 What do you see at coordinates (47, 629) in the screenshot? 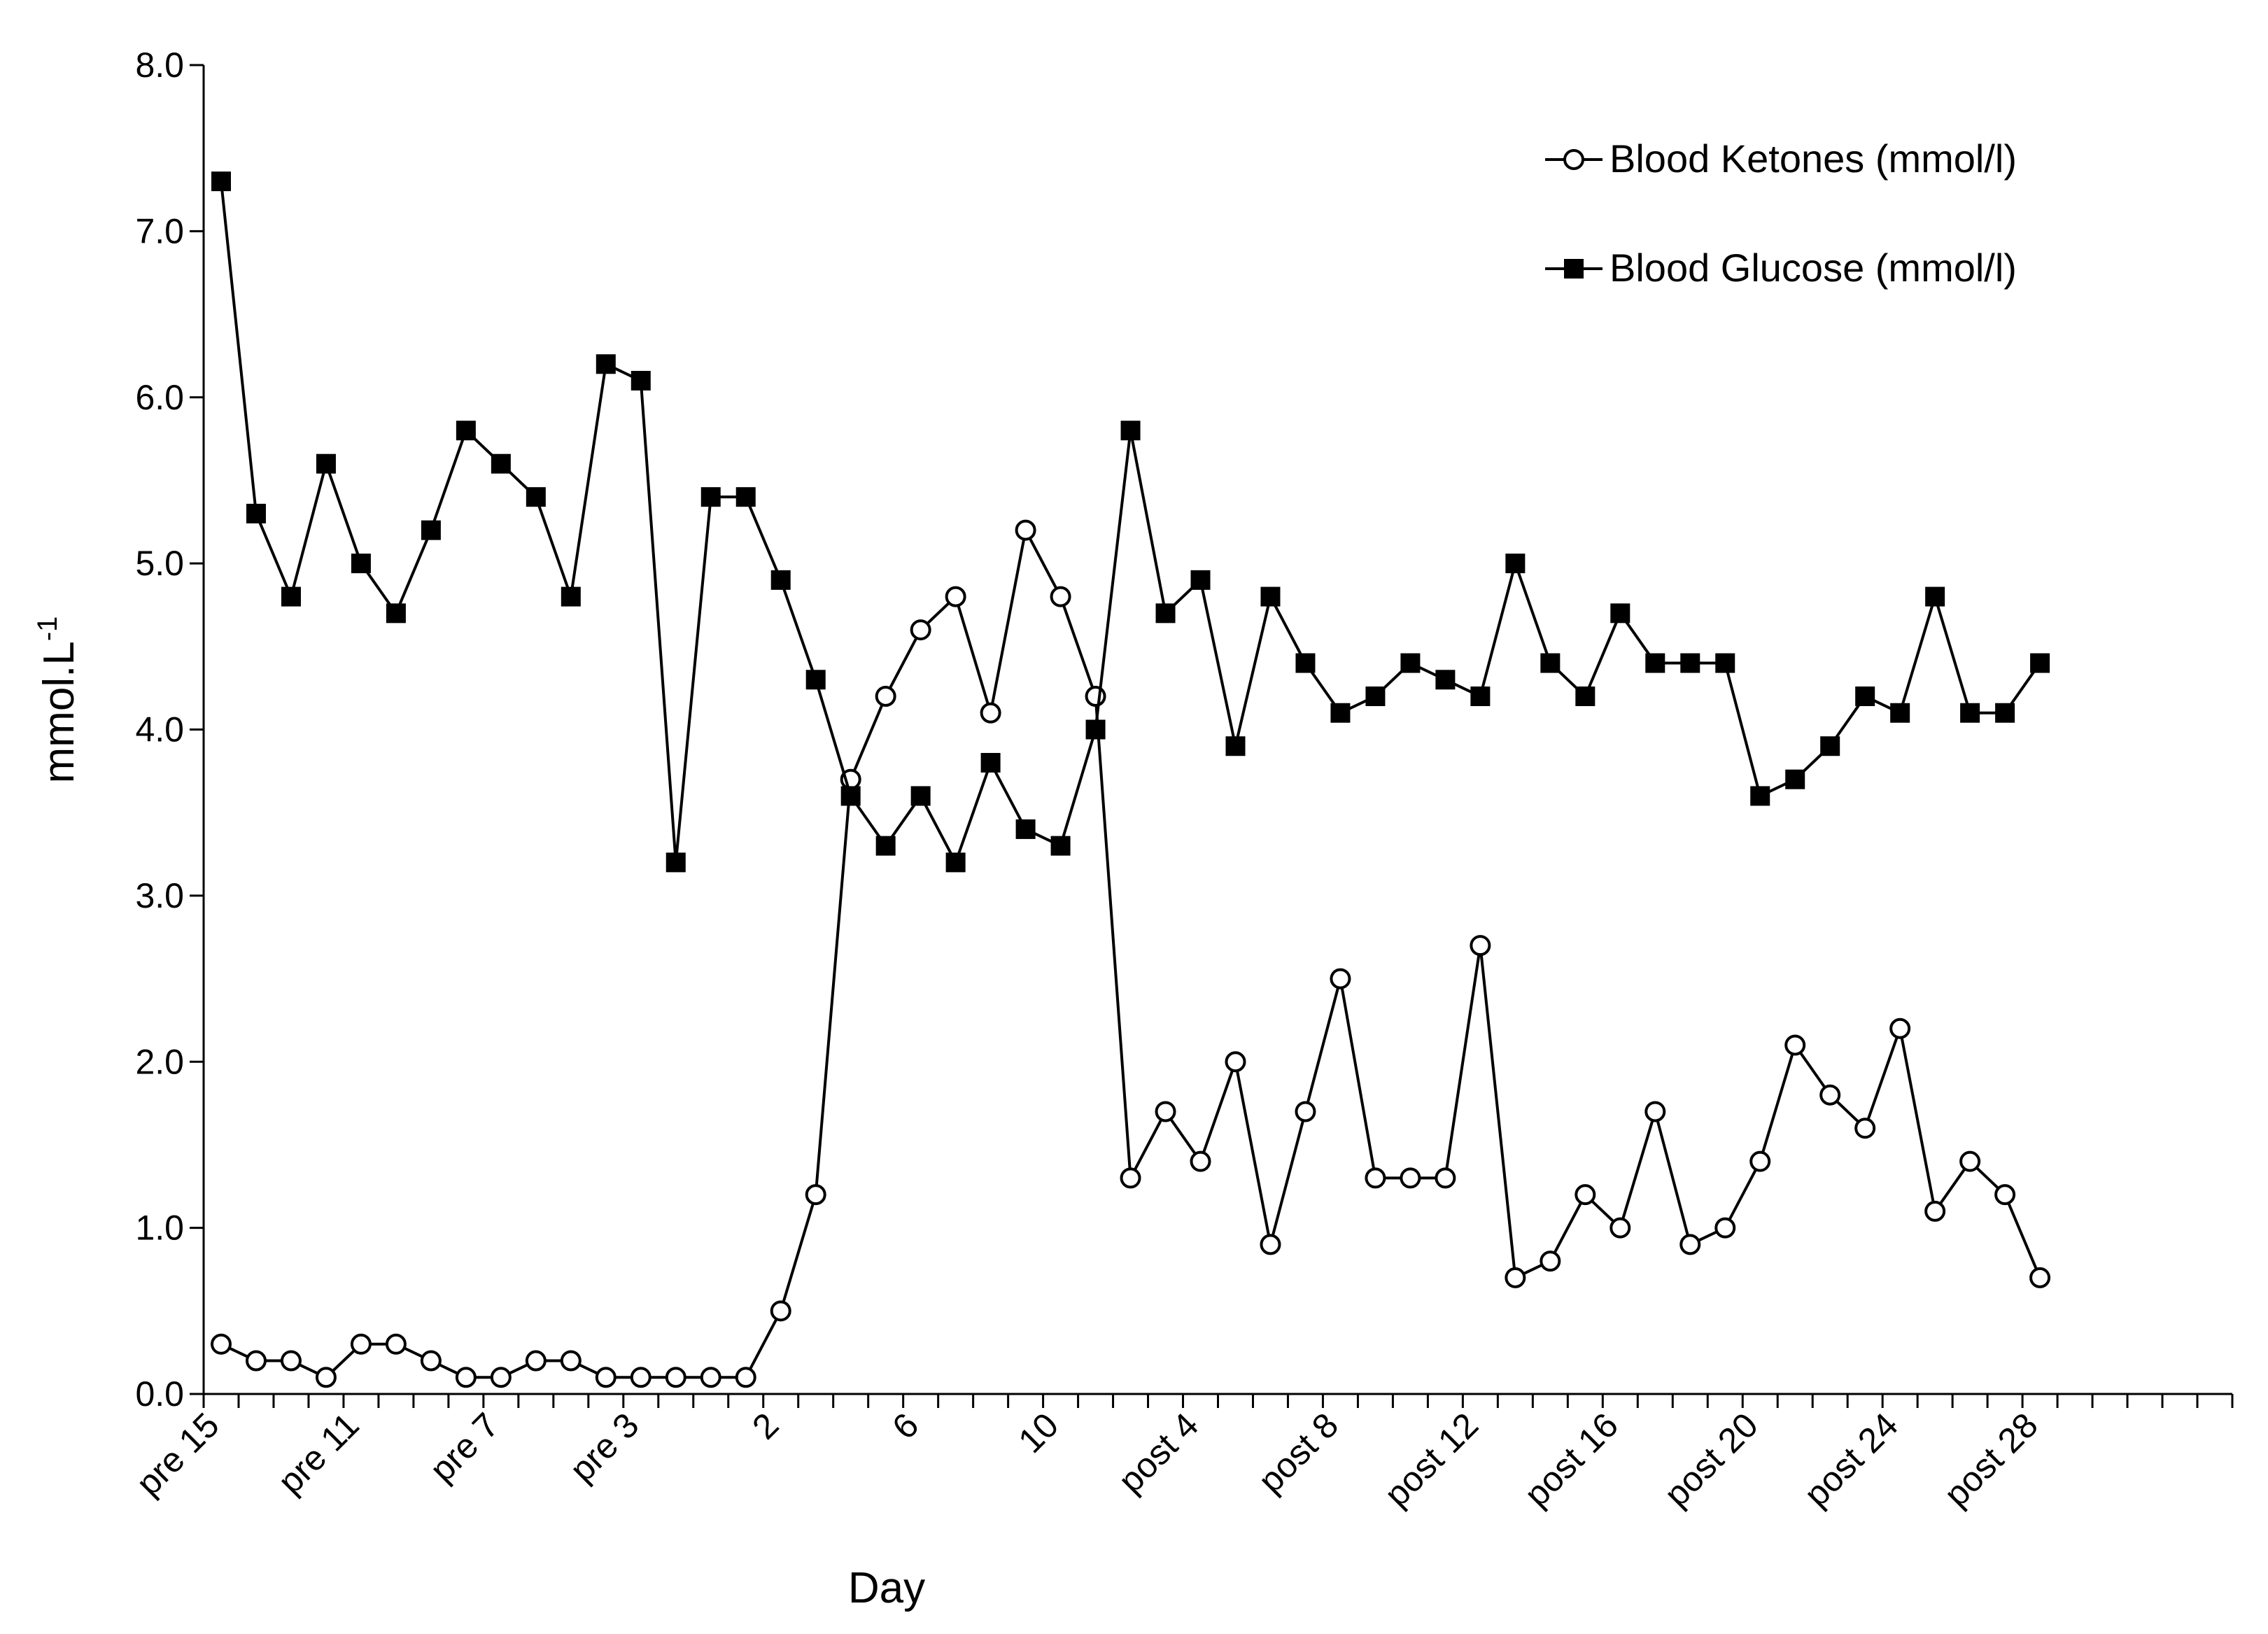
I see `y-axis-title-superscript: -1` at bounding box center [47, 629].